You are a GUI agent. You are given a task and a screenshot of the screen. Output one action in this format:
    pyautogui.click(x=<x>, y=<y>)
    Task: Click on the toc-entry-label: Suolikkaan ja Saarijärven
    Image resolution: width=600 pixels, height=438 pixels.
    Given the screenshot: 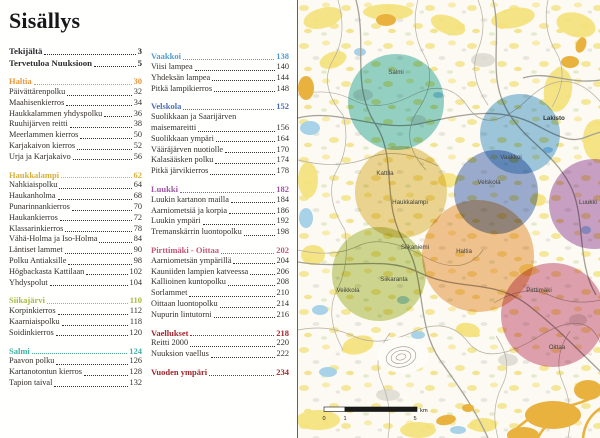 What is the action you would take?
    pyautogui.click(x=194, y=117)
    